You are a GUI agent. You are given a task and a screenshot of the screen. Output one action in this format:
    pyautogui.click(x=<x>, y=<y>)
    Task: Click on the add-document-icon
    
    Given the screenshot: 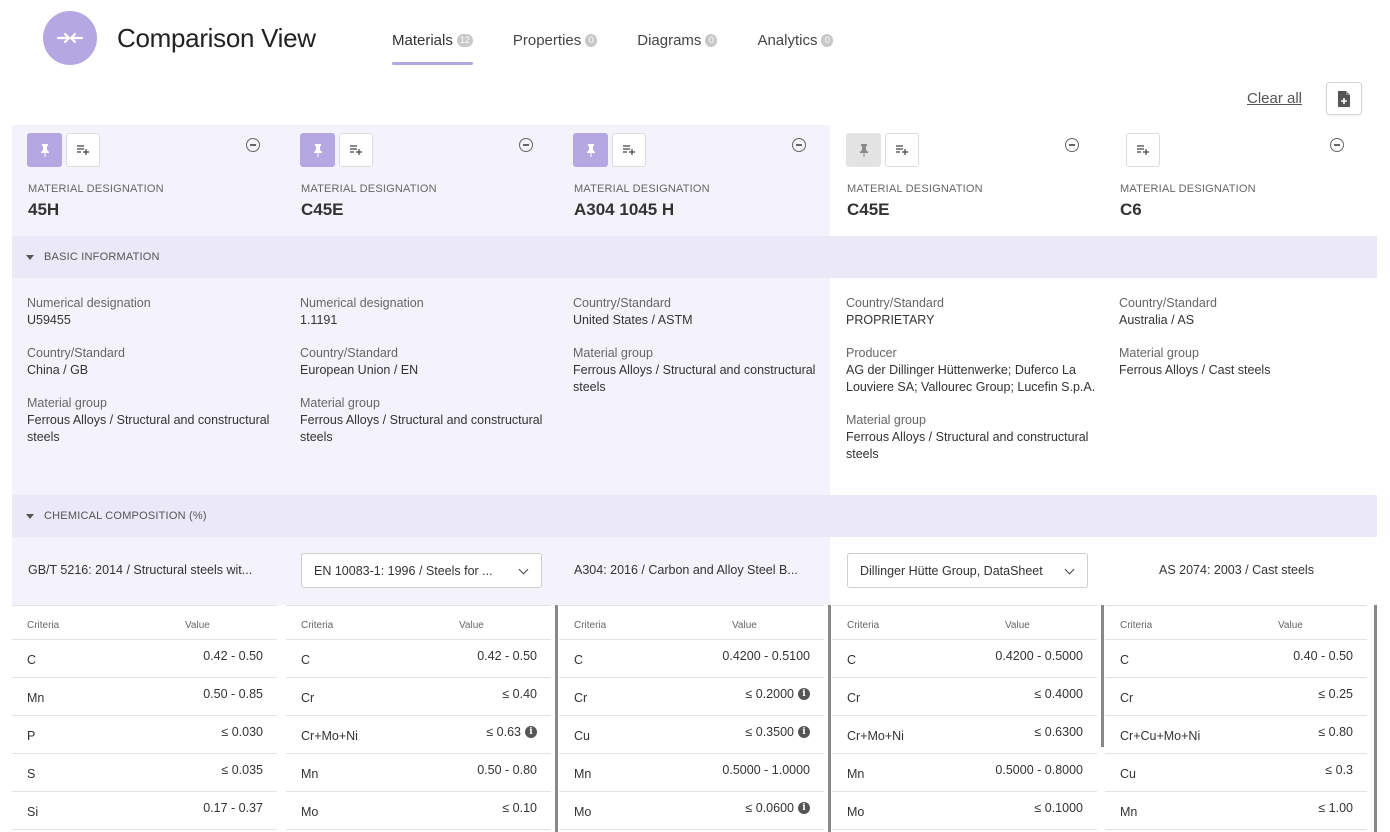 What is the action you would take?
    pyautogui.click(x=1344, y=98)
    